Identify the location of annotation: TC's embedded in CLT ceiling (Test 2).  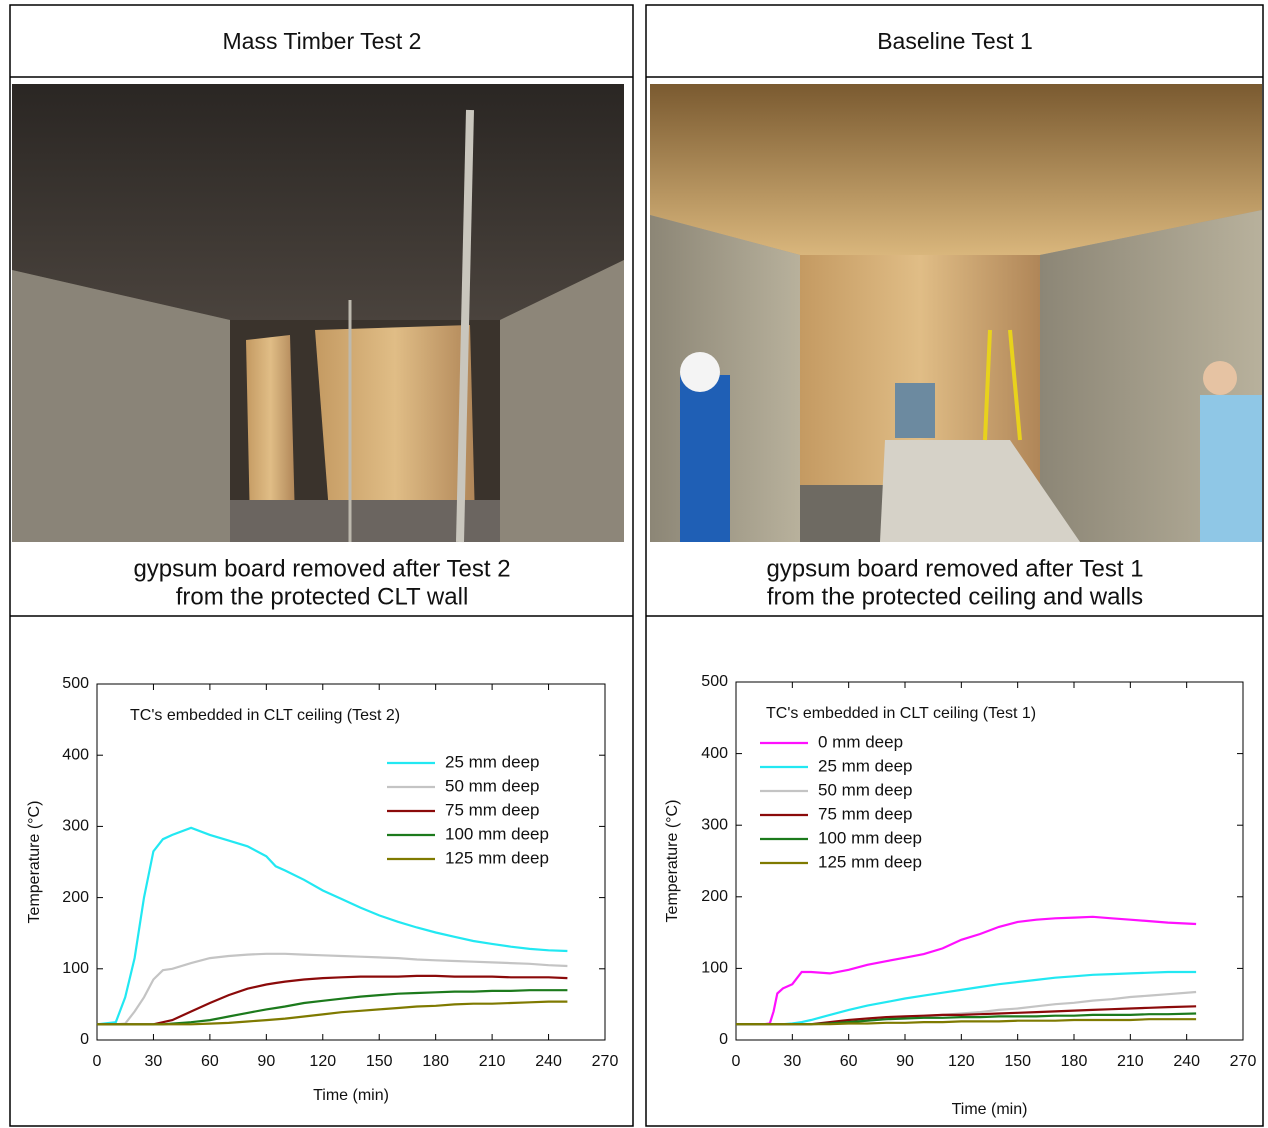
(265, 715).